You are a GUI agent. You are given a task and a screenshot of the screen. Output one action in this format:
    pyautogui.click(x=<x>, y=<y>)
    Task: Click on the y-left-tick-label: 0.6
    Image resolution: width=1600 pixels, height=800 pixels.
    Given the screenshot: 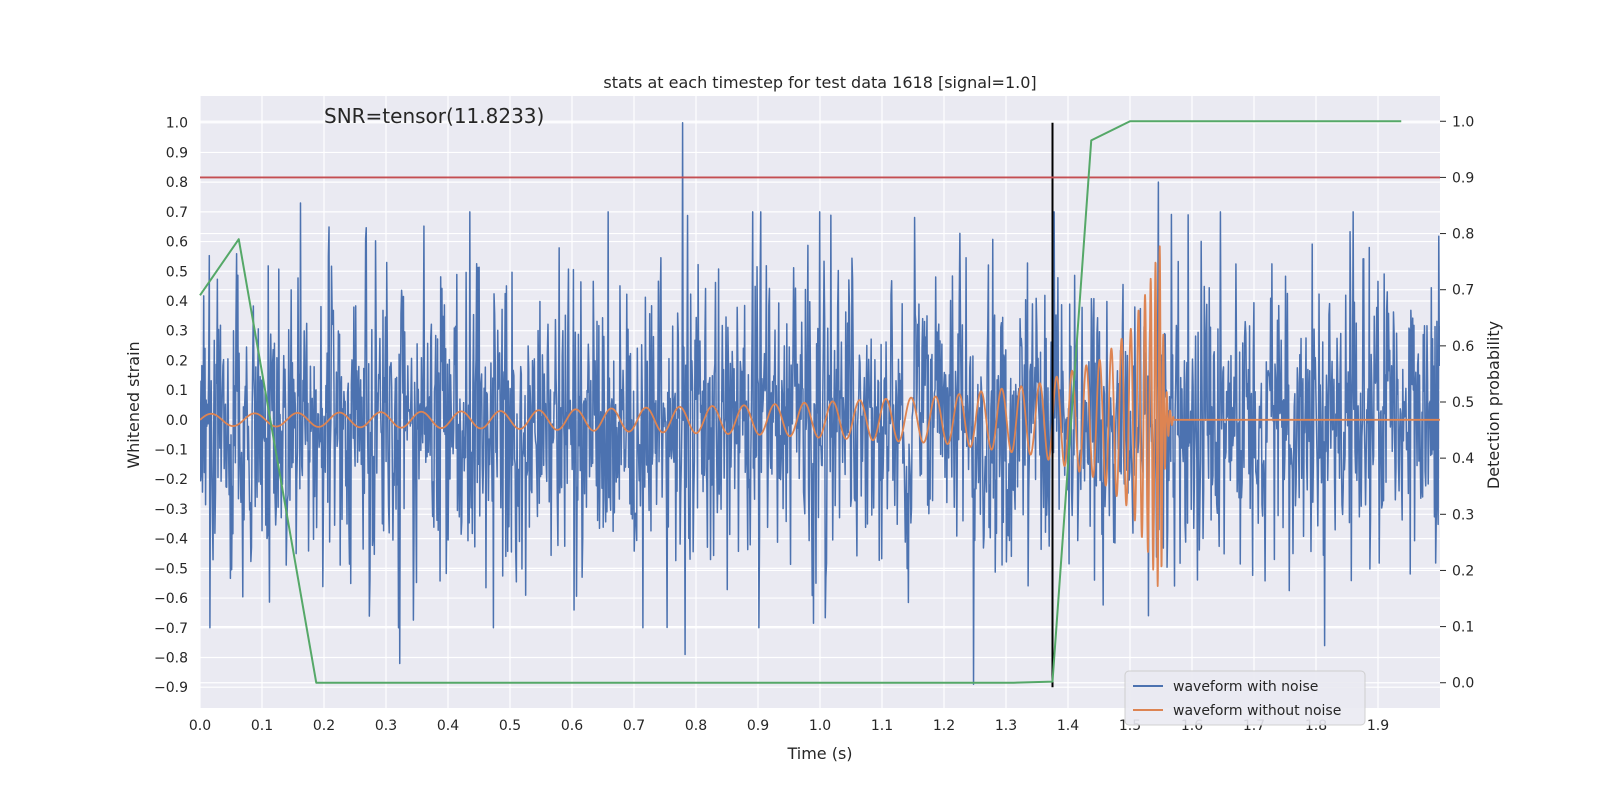 What is the action you would take?
    pyautogui.click(x=177, y=243)
    